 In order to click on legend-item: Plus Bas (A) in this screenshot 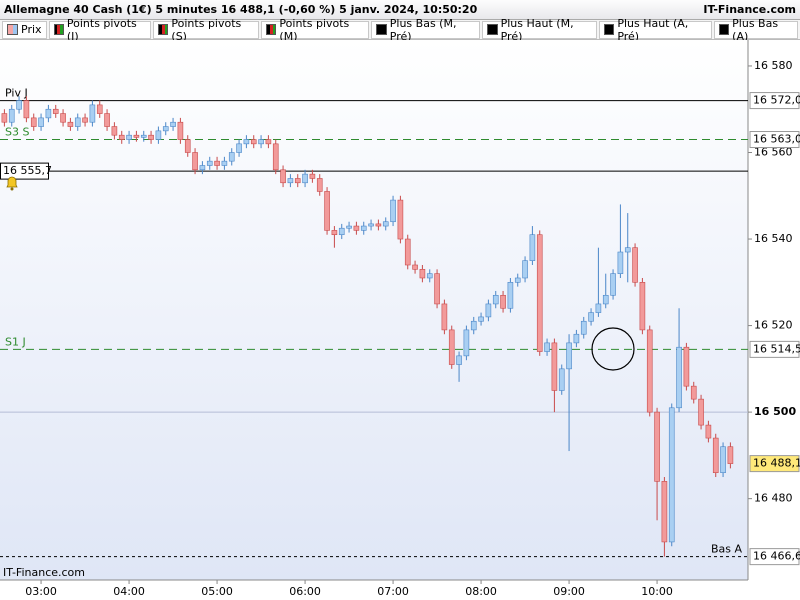, I will do `click(755, 30)`.